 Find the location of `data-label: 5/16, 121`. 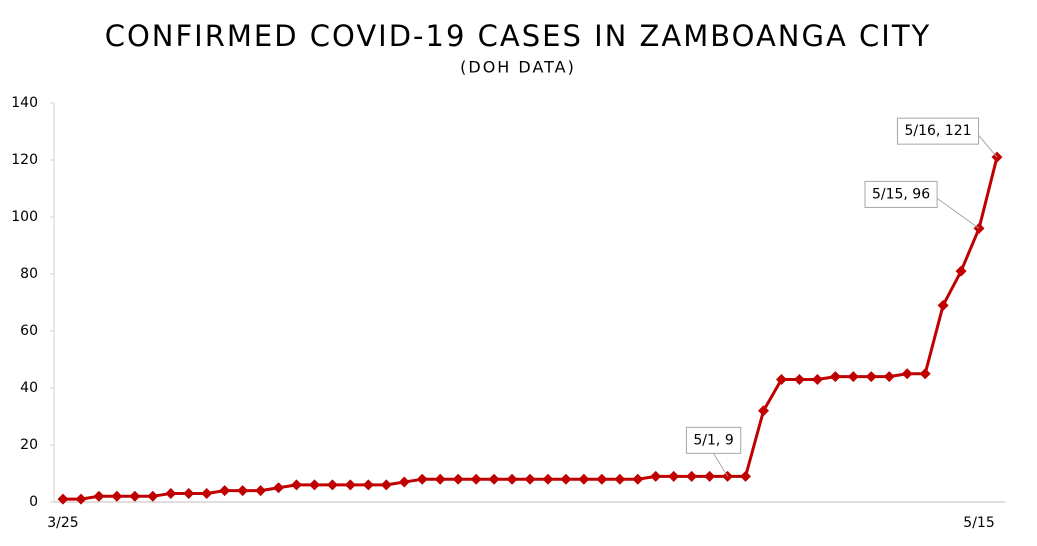

data-label: 5/16, 121 is located at coordinates (937, 131).